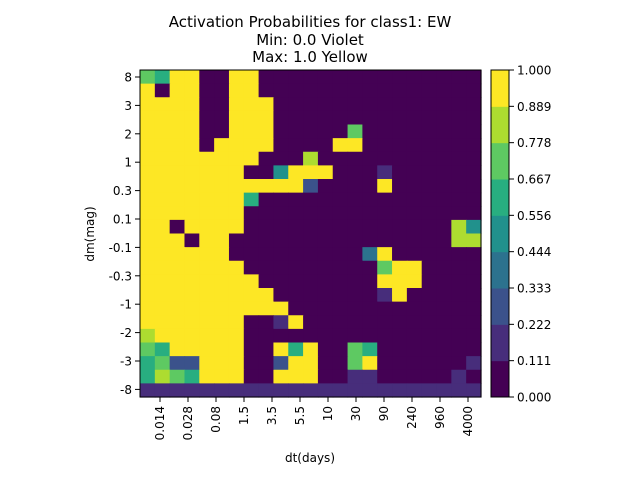  I want to click on x-tick-label: 5.5, so click(300, 415).